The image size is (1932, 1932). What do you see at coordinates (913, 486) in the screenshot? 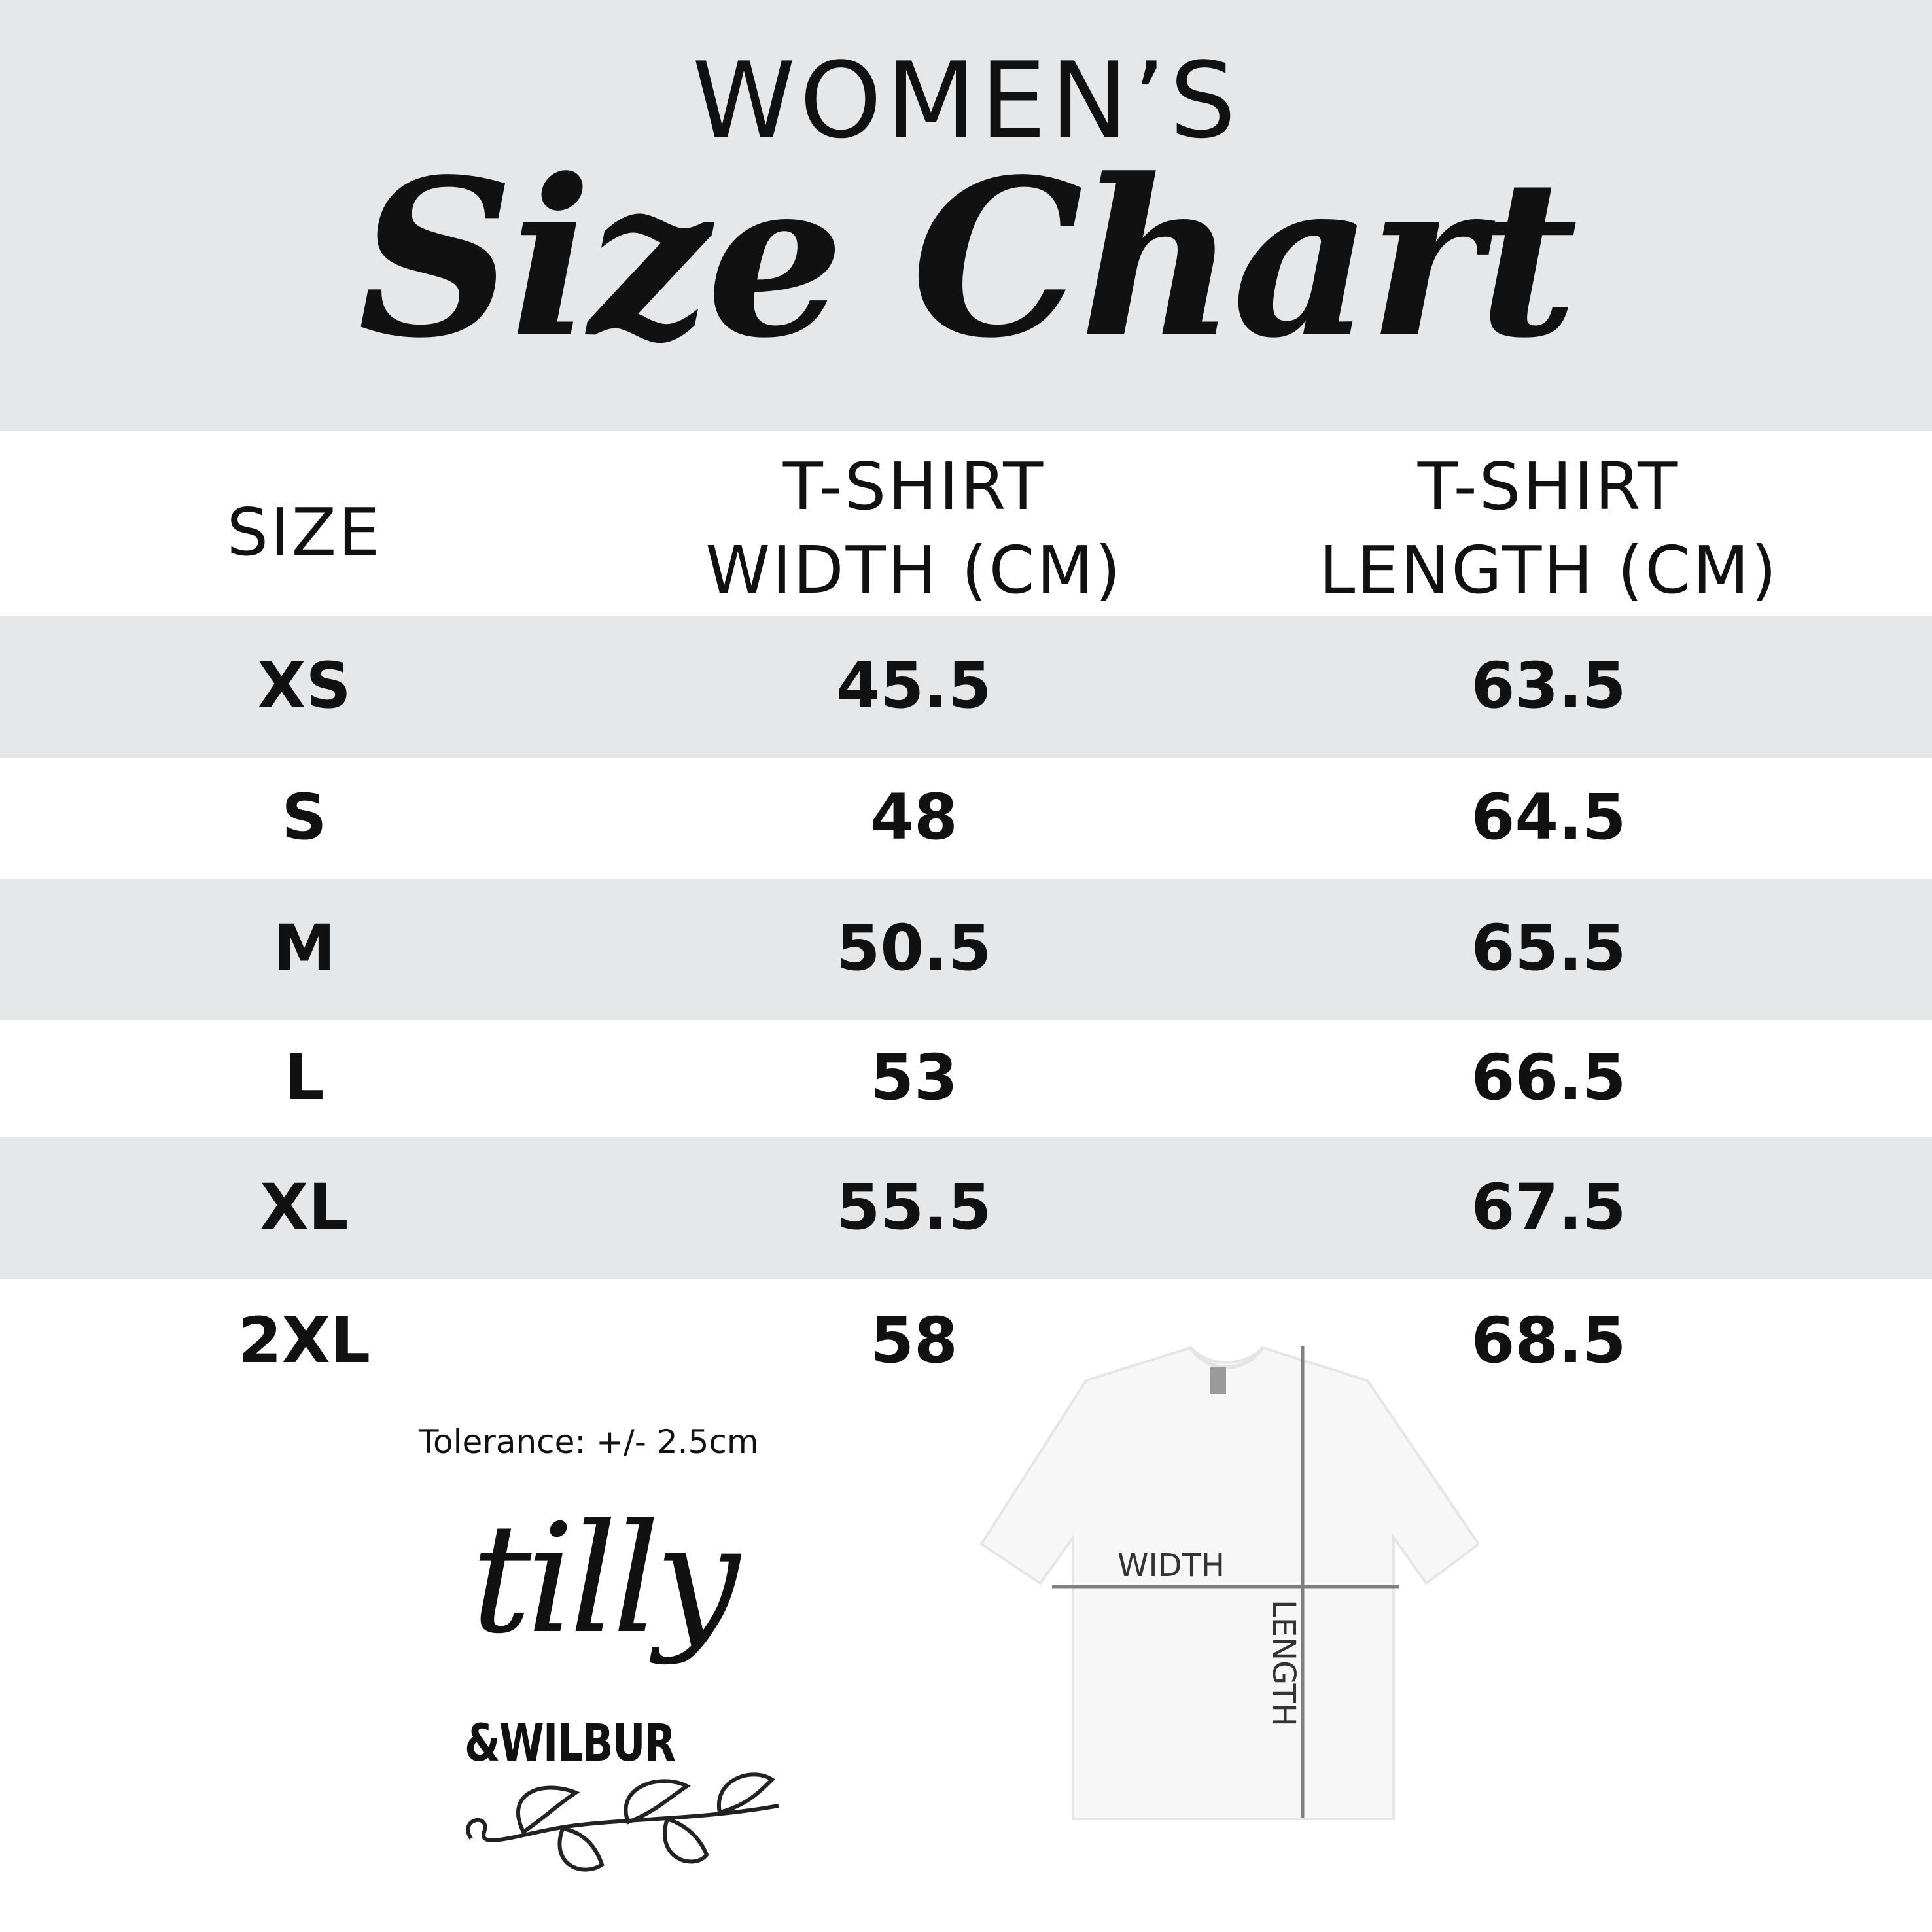
I see `column-header-width-line1: T-SHIRT` at bounding box center [913, 486].